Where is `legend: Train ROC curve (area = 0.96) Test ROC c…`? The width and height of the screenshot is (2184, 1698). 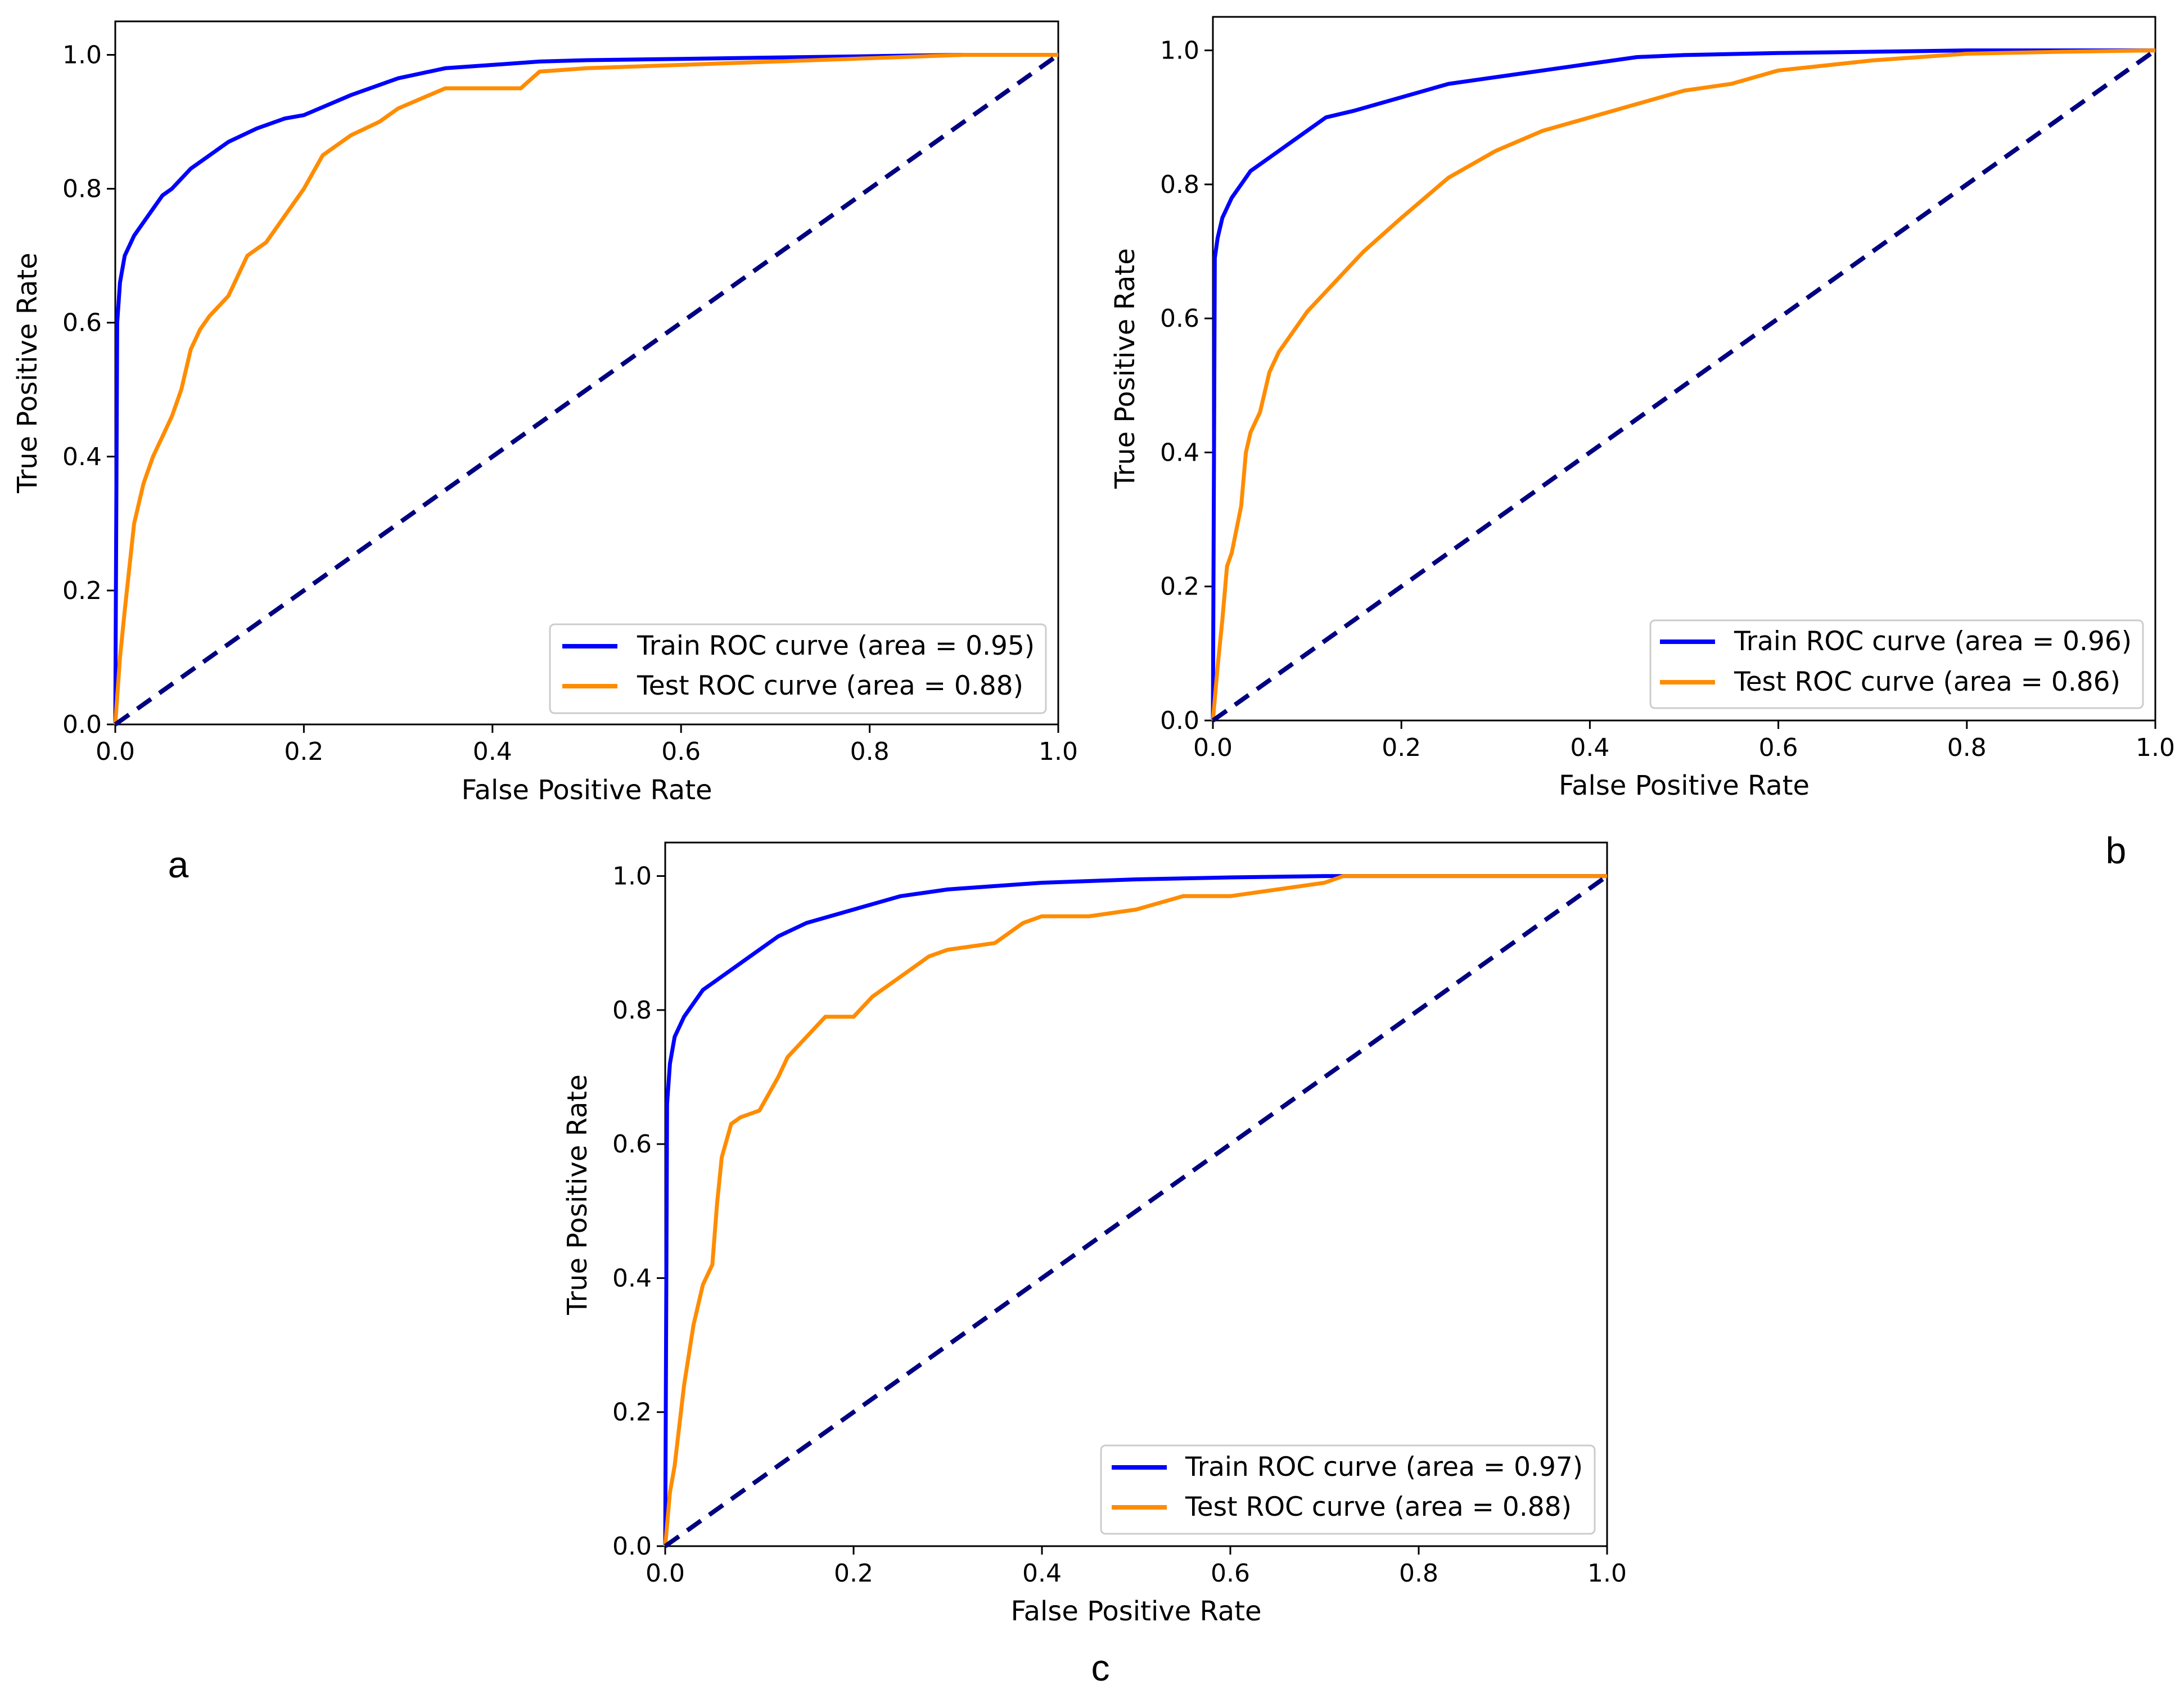
legend: Train ROC curve (area = 0.96) Test ROC c… is located at coordinates (1896, 664).